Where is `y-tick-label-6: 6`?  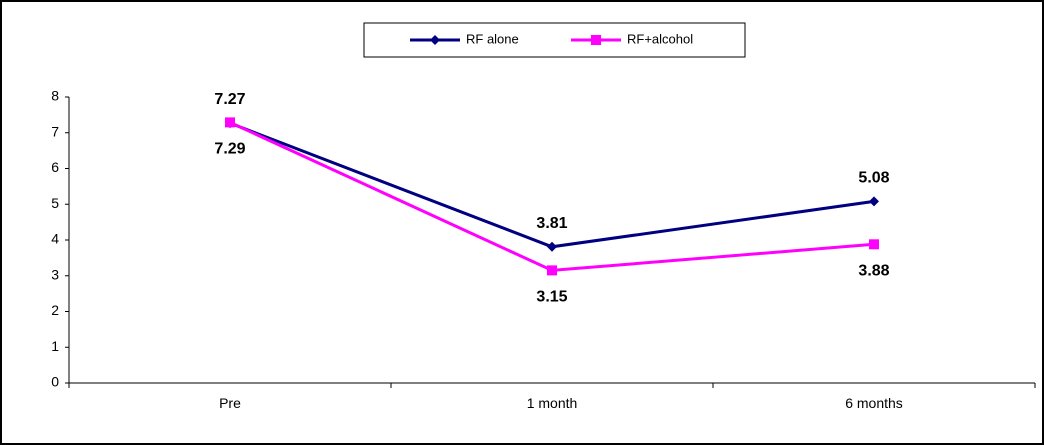
y-tick-label-6: 6 is located at coordinates (55, 167).